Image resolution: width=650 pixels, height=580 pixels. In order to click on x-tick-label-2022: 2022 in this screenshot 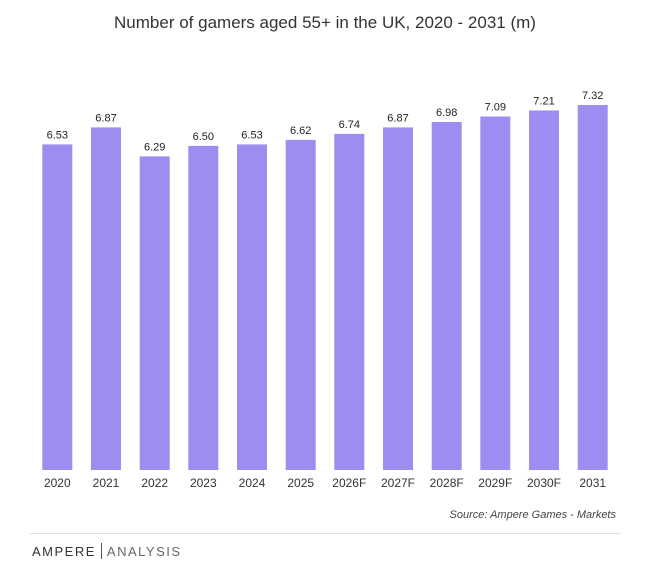, I will do `click(154, 483)`.